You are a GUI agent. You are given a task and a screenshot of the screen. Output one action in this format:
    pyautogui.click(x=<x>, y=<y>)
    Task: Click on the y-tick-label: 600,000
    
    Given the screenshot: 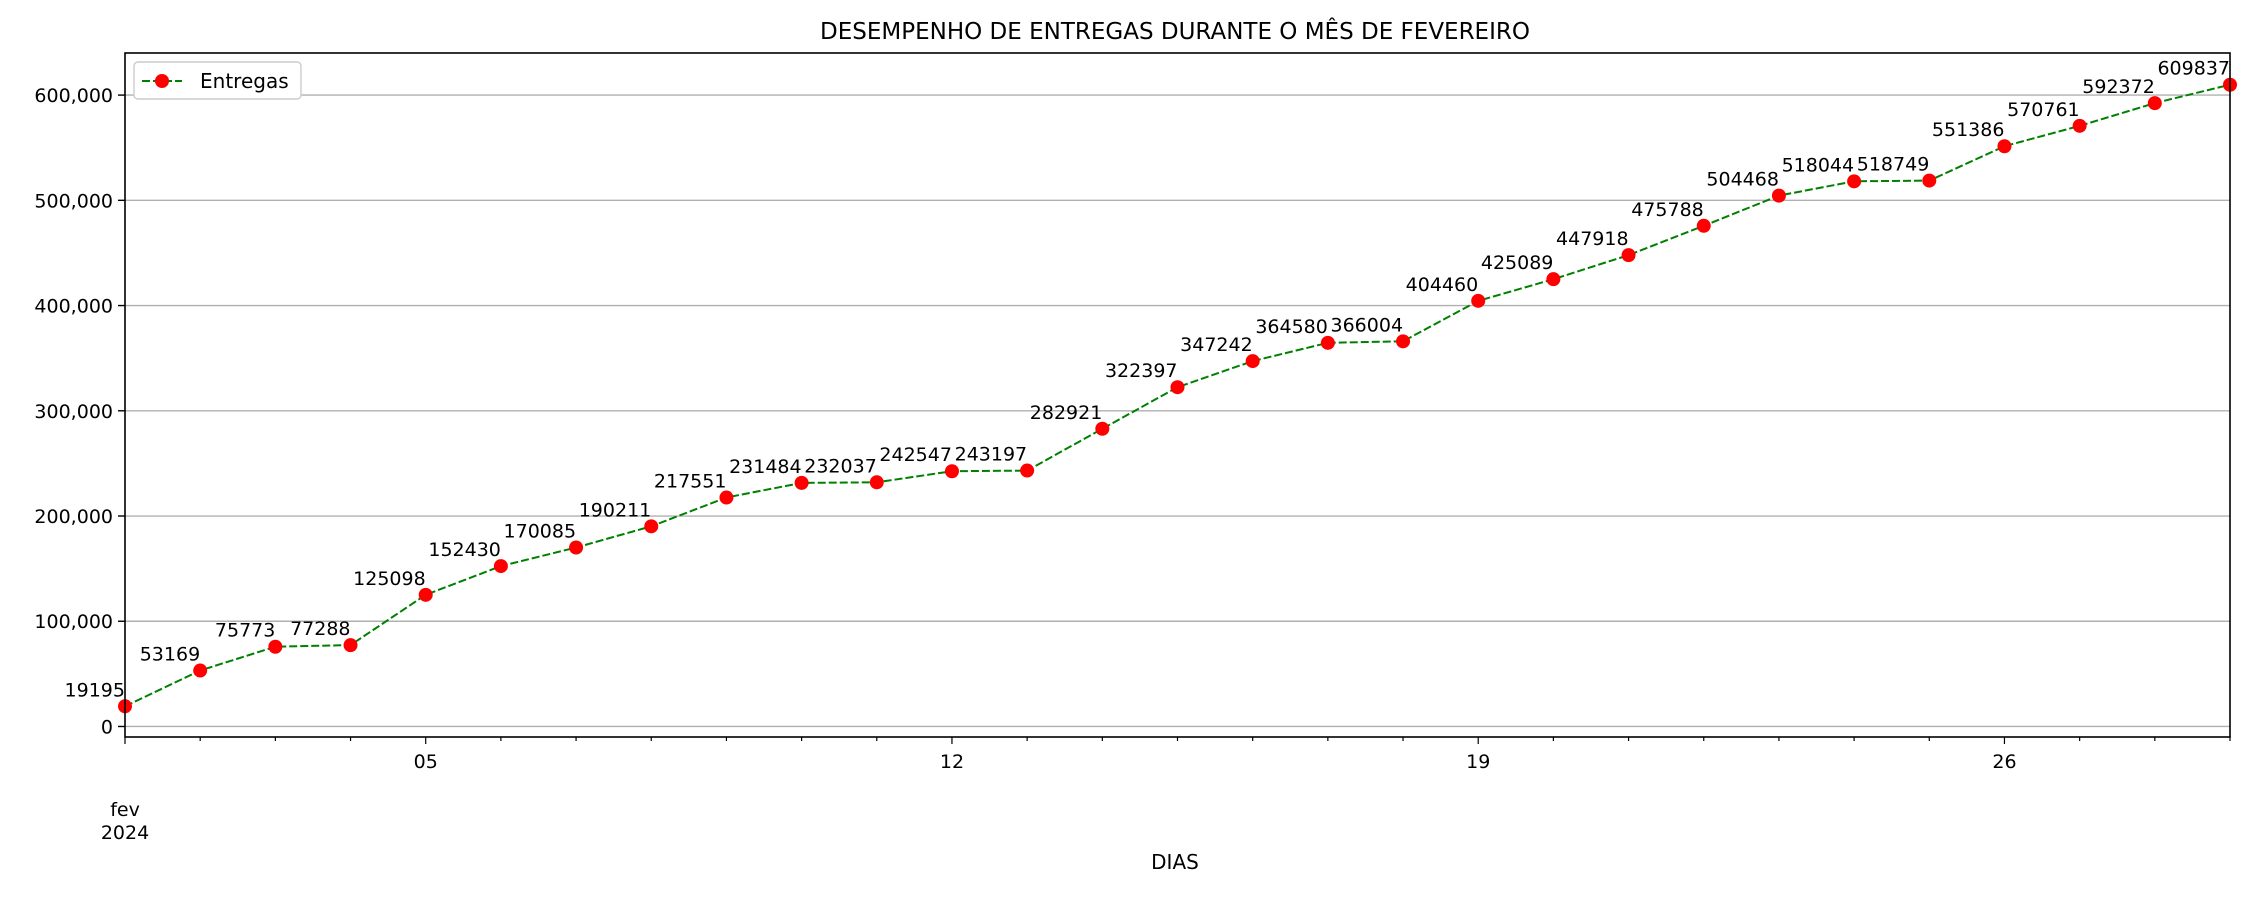 What is the action you would take?
    pyautogui.click(x=73, y=96)
    